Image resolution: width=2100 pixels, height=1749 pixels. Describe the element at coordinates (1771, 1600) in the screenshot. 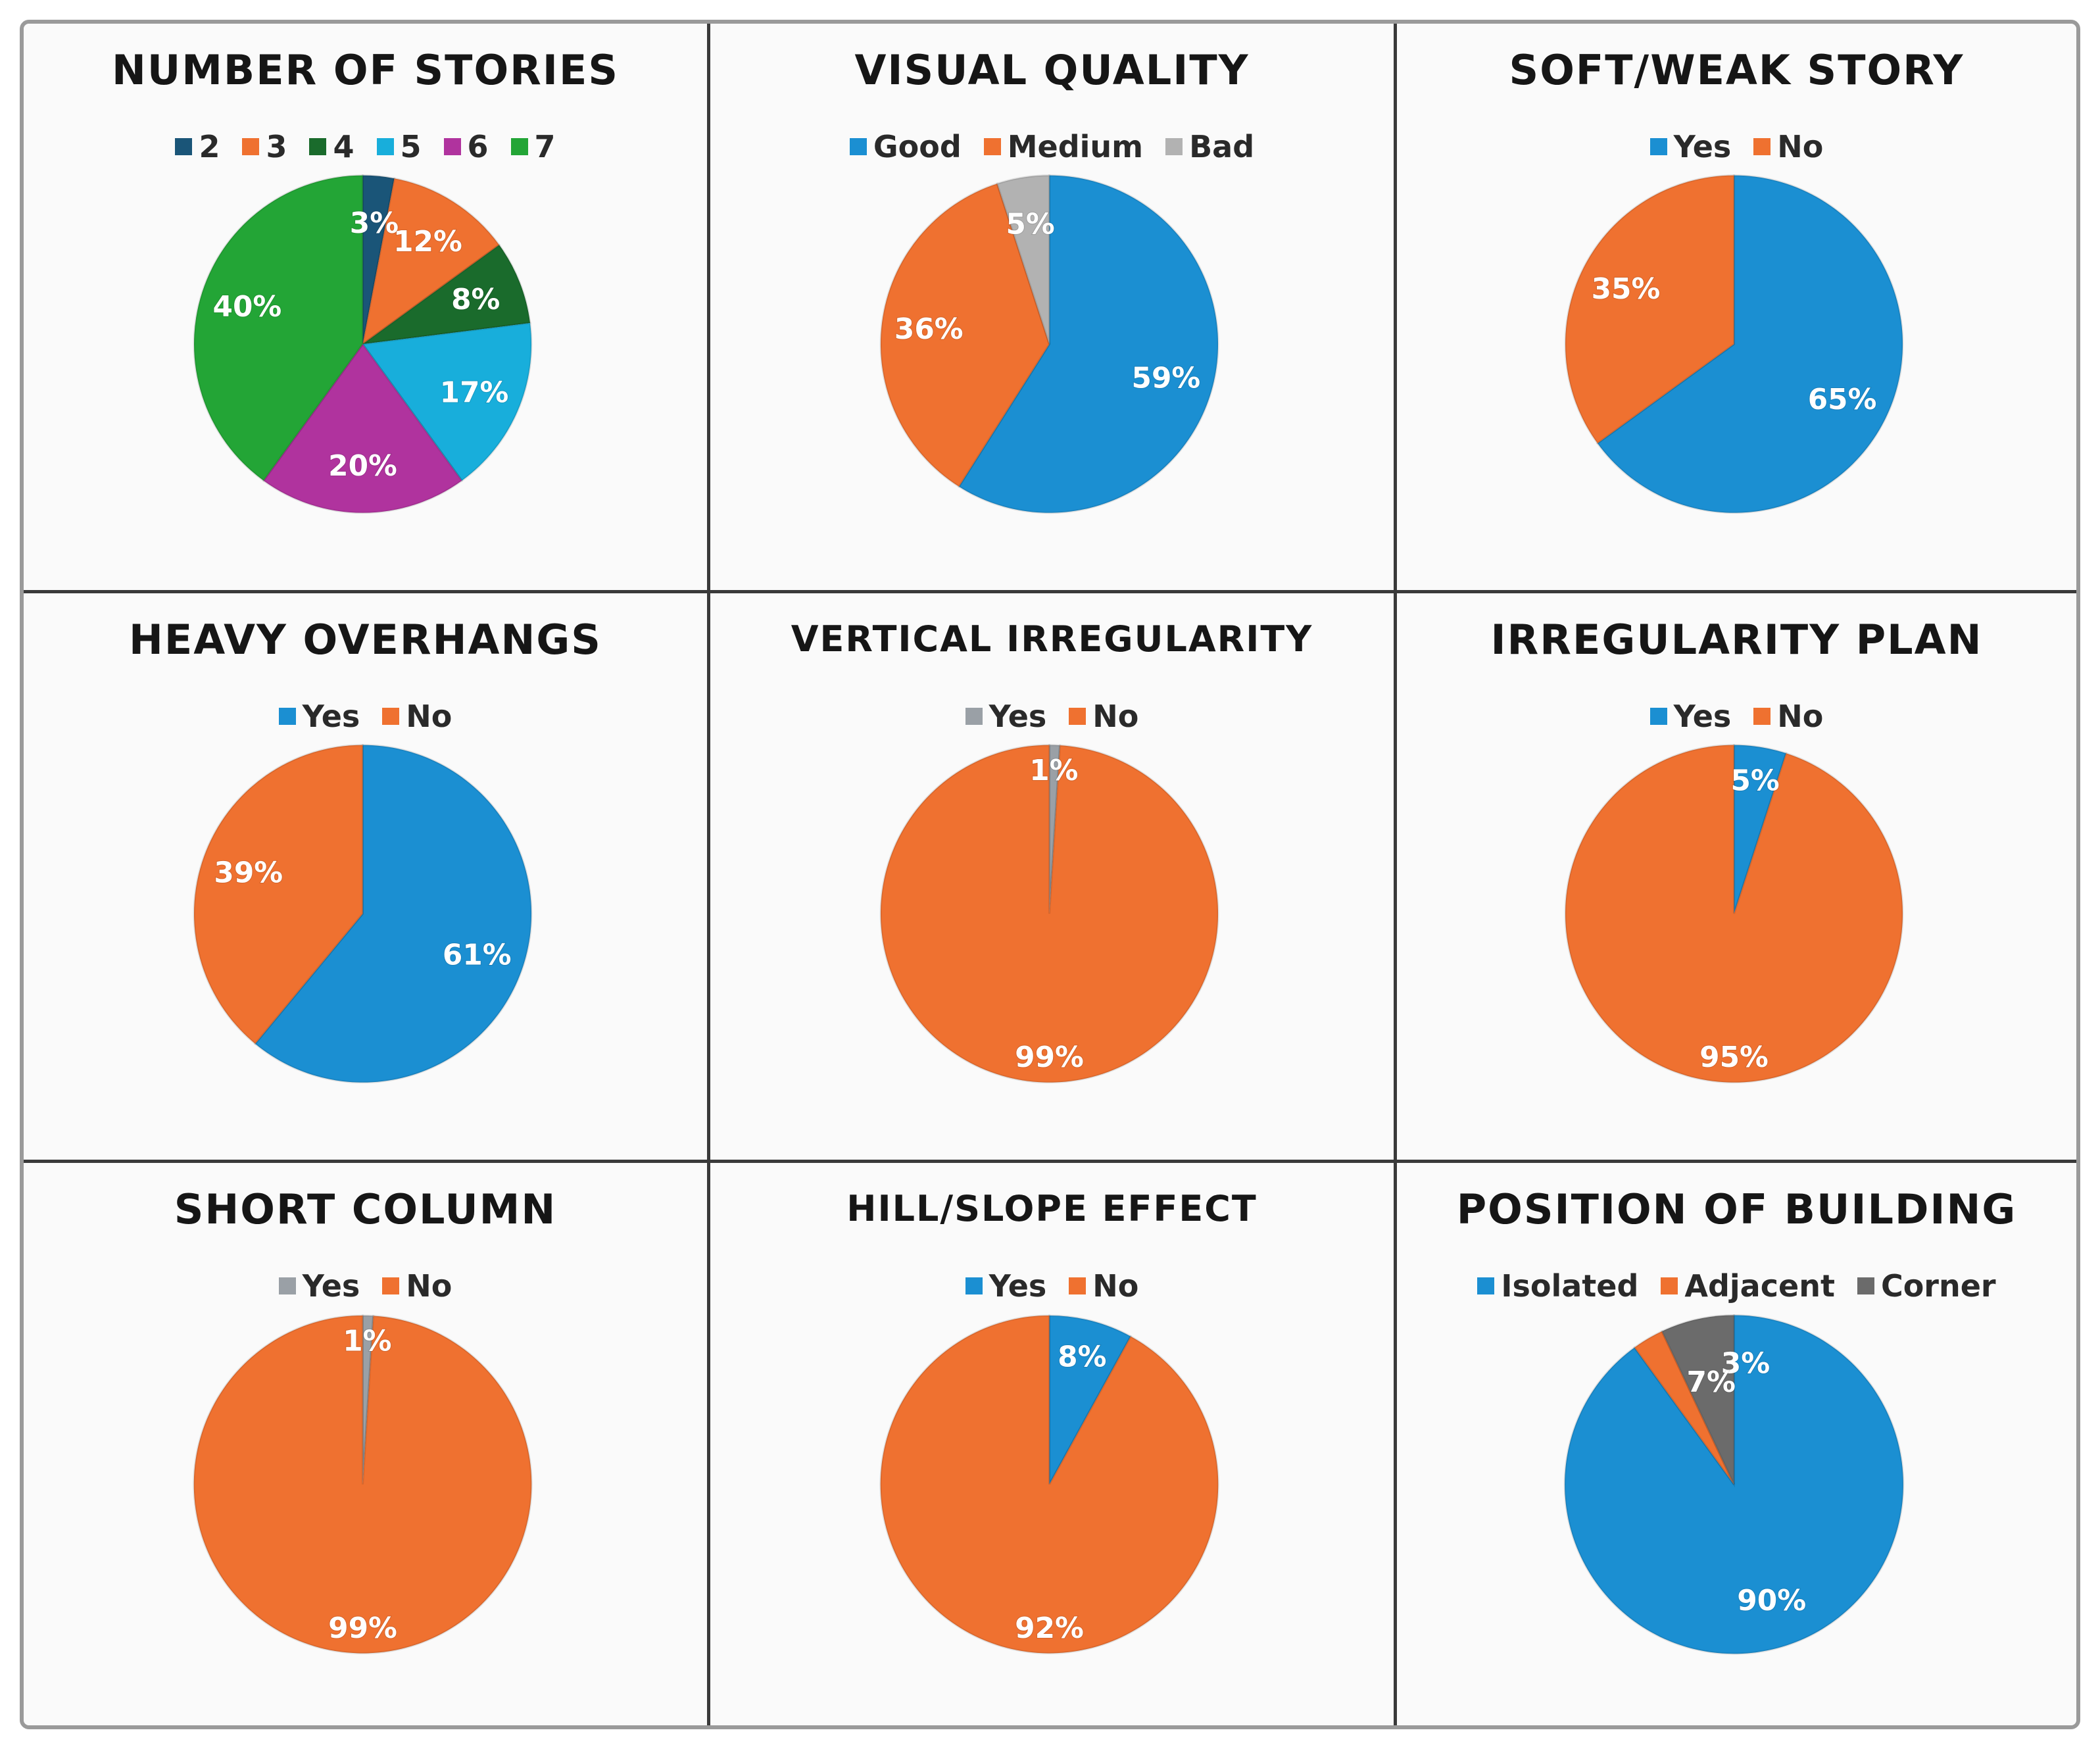

I see `slice-data-label: 90%` at that location.